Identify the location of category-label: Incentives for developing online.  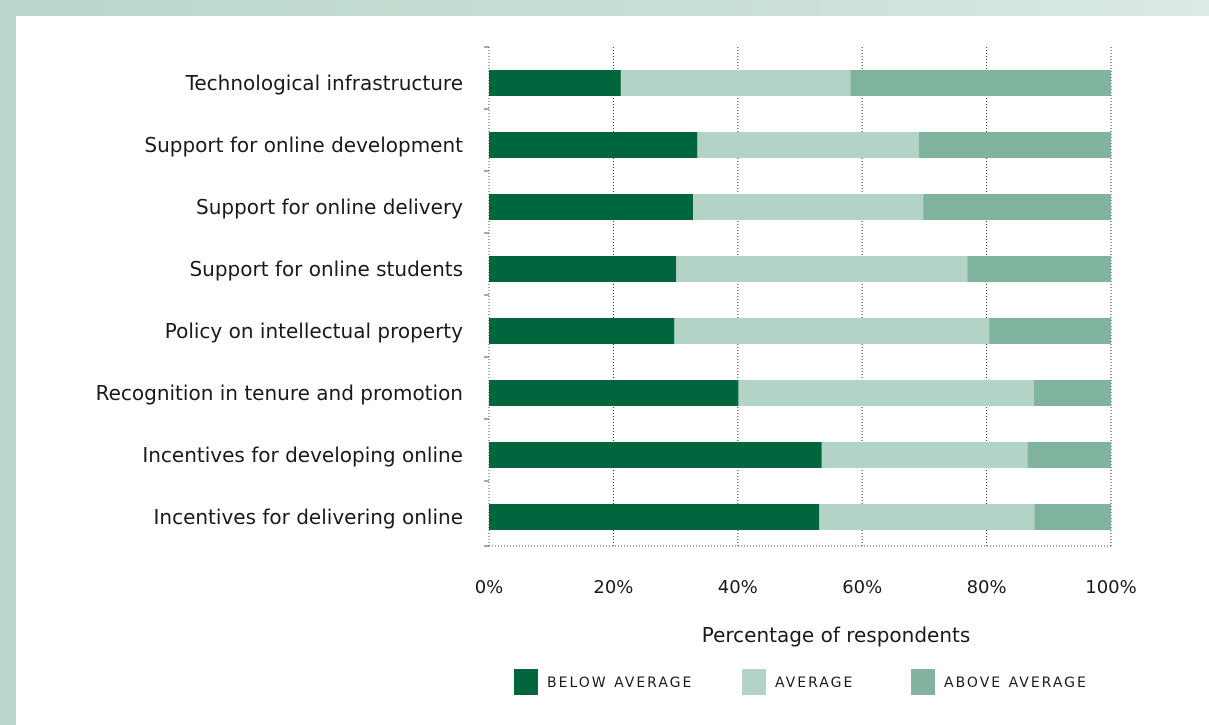
(302, 455).